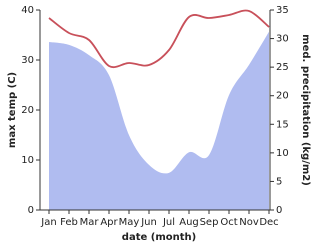 This screenshot has height=247, width=320. Describe the element at coordinates (148, 222) in the screenshot. I see `x-tick-label: Jun` at that location.